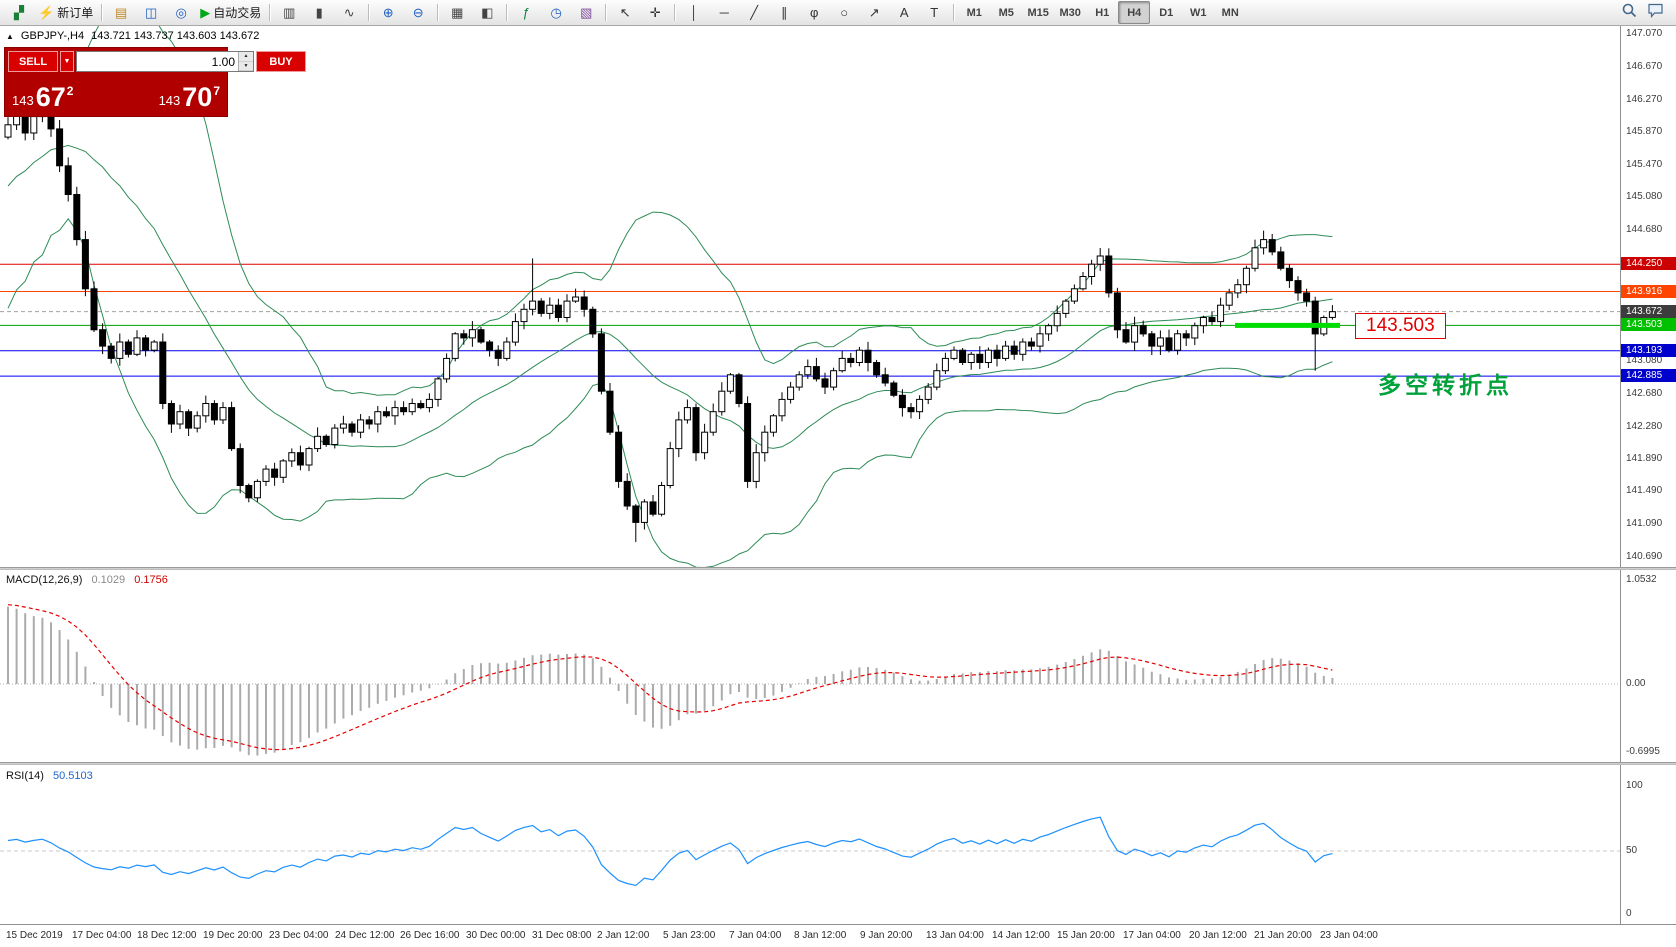 This screenshot has width=1676, height=947. What do you see at coordinates (167, 935) in the screenshot?
I see `time-label: 18 Dec 12:00` at bounding box center [167, 935].